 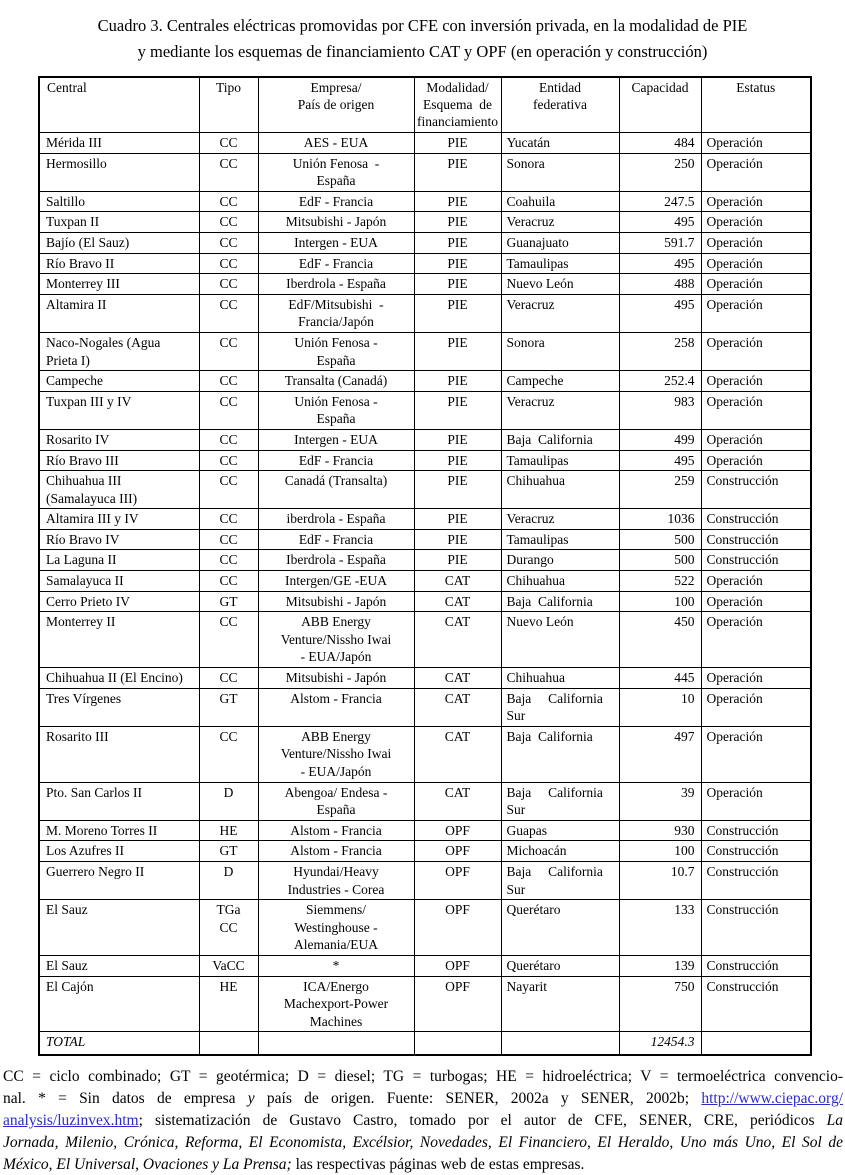 What do you see at coordinates (119, 490) in the screenshot?
I see `cell-central: Chihuahua III (Samalayuca III)` at bounding box center [119, 490].